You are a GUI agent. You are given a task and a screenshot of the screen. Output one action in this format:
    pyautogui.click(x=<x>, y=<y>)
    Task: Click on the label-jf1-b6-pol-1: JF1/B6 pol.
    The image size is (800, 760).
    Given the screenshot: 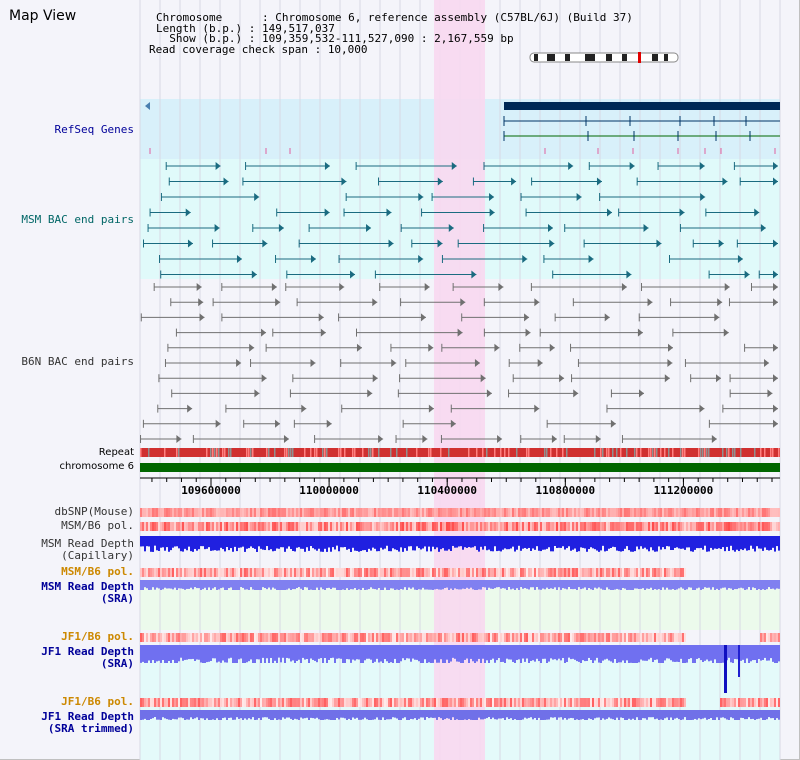 What is the action you would take?
    pyautogui.click(x=97, y=636)
    